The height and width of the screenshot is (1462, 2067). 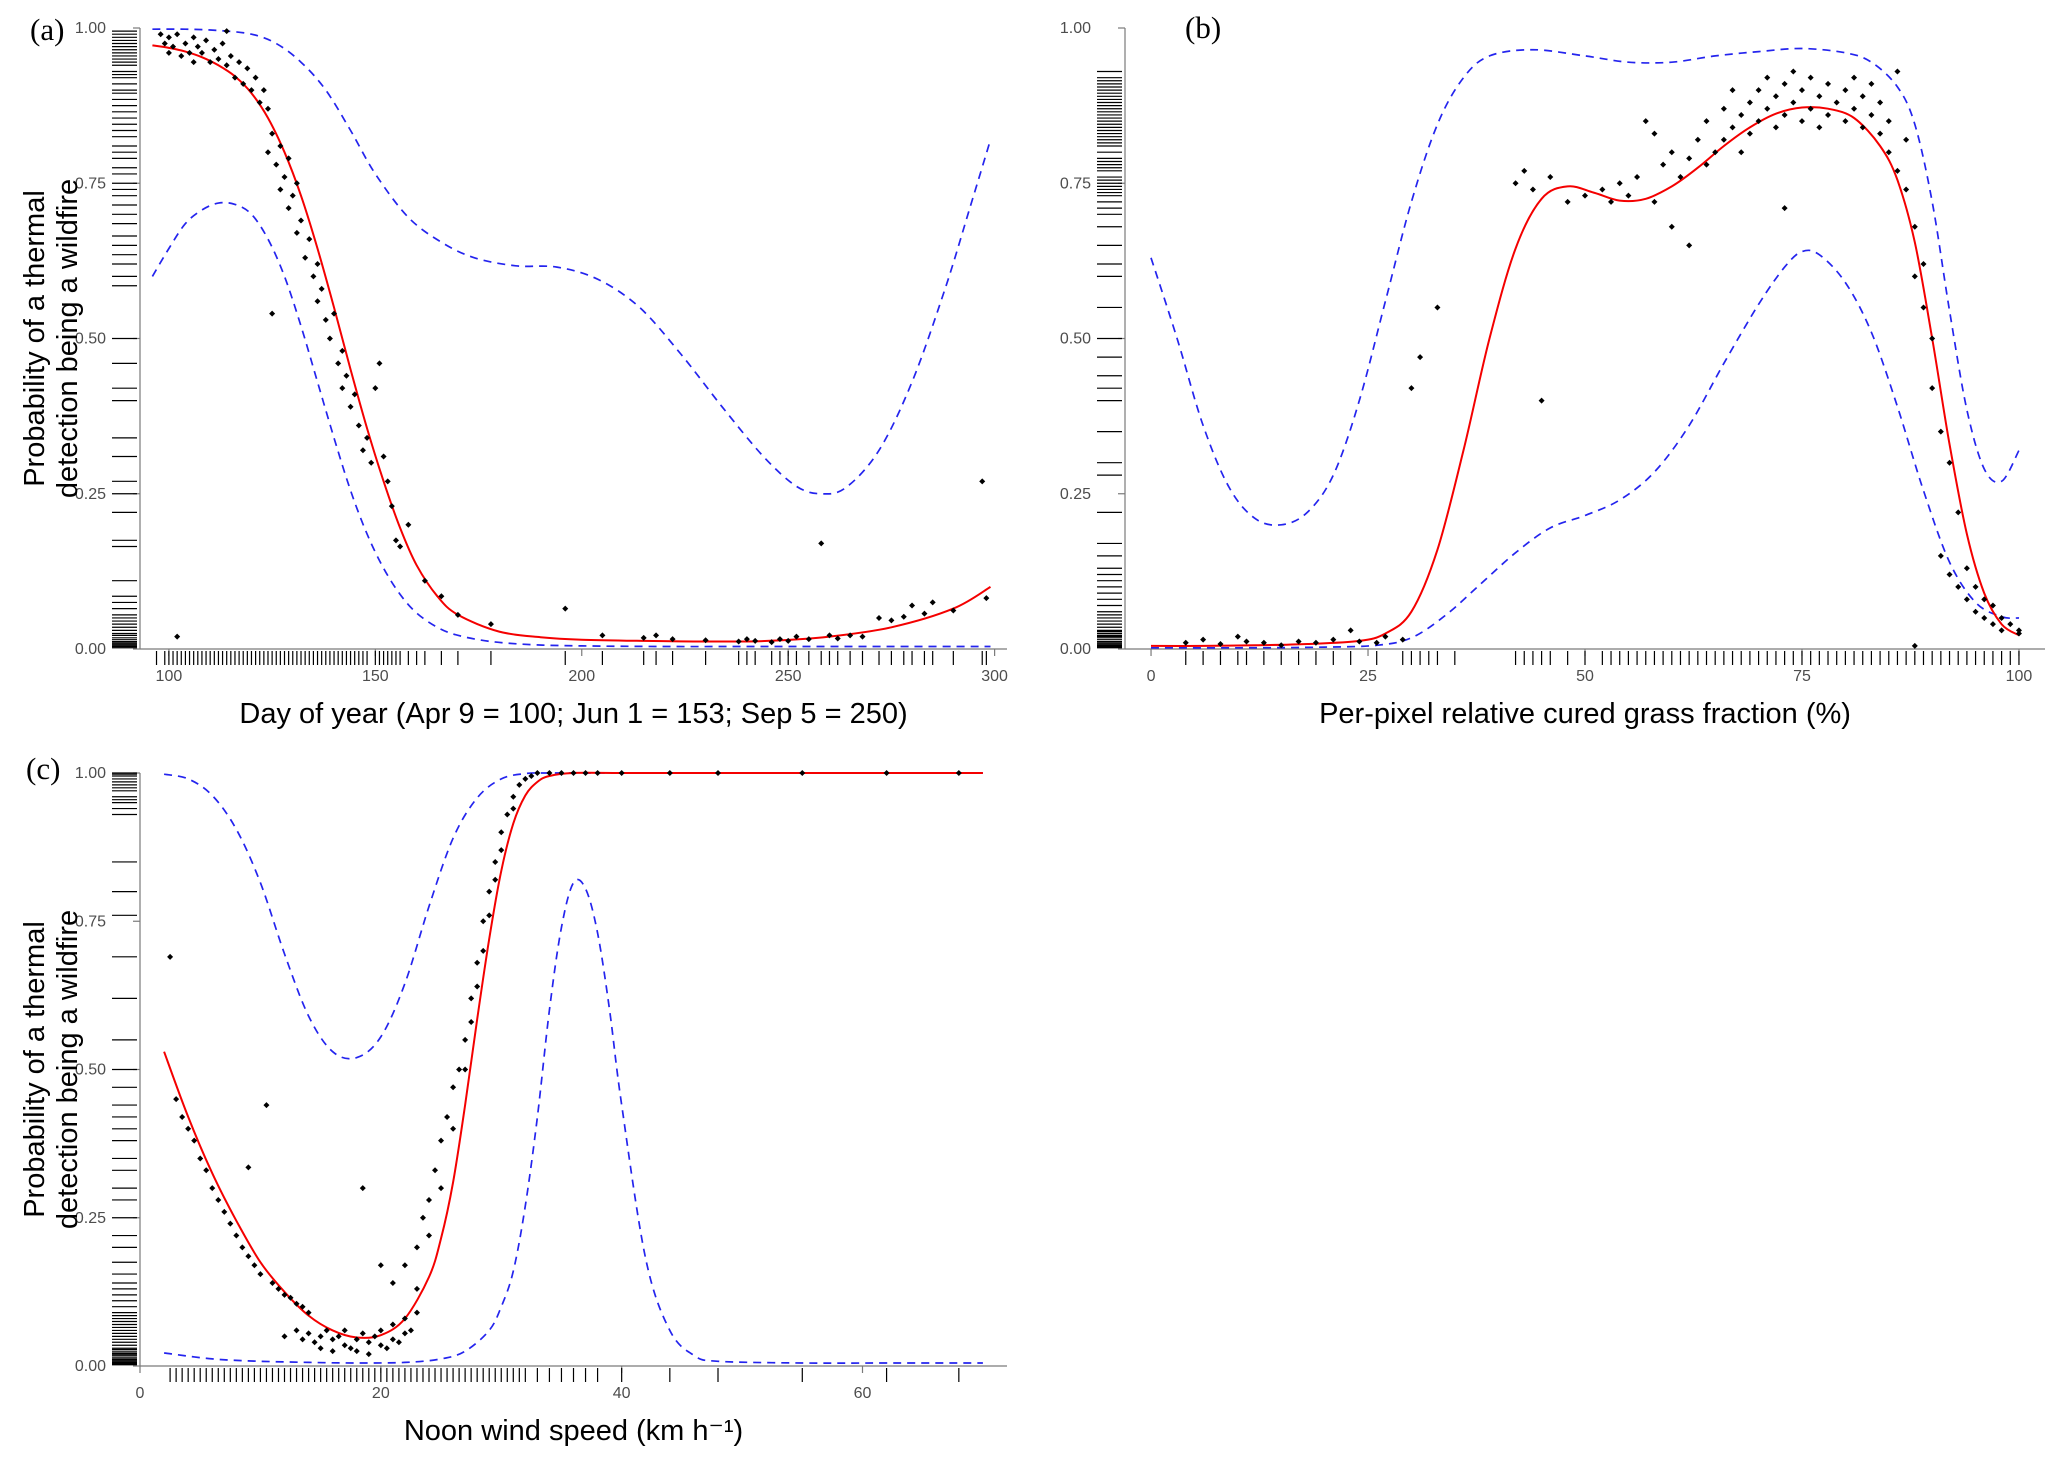 I want to click on svg-text: 250, so click(x=788, y=676).